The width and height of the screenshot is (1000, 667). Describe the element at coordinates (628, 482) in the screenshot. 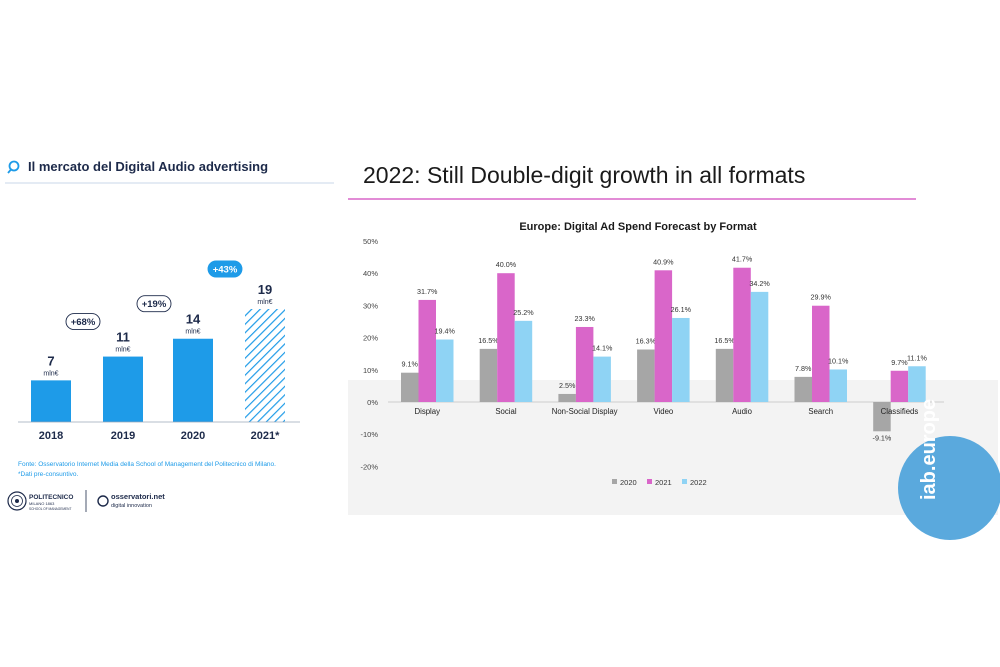

I see `legend-label: 2020` at that location.